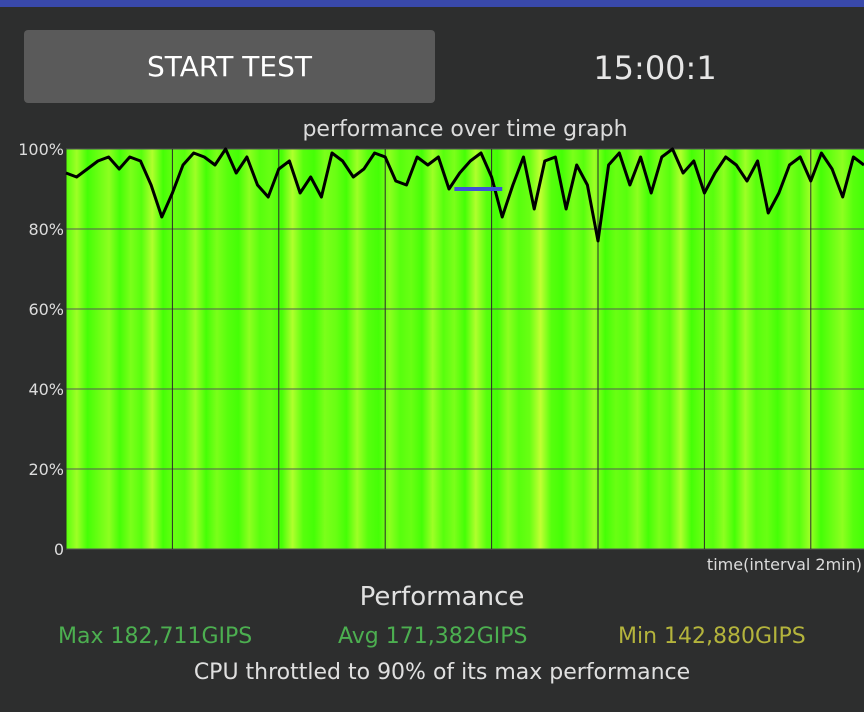 The width and height of the screenshot is (864, 712). I want to click on y-tick-label: 60%, so click(46, 309).